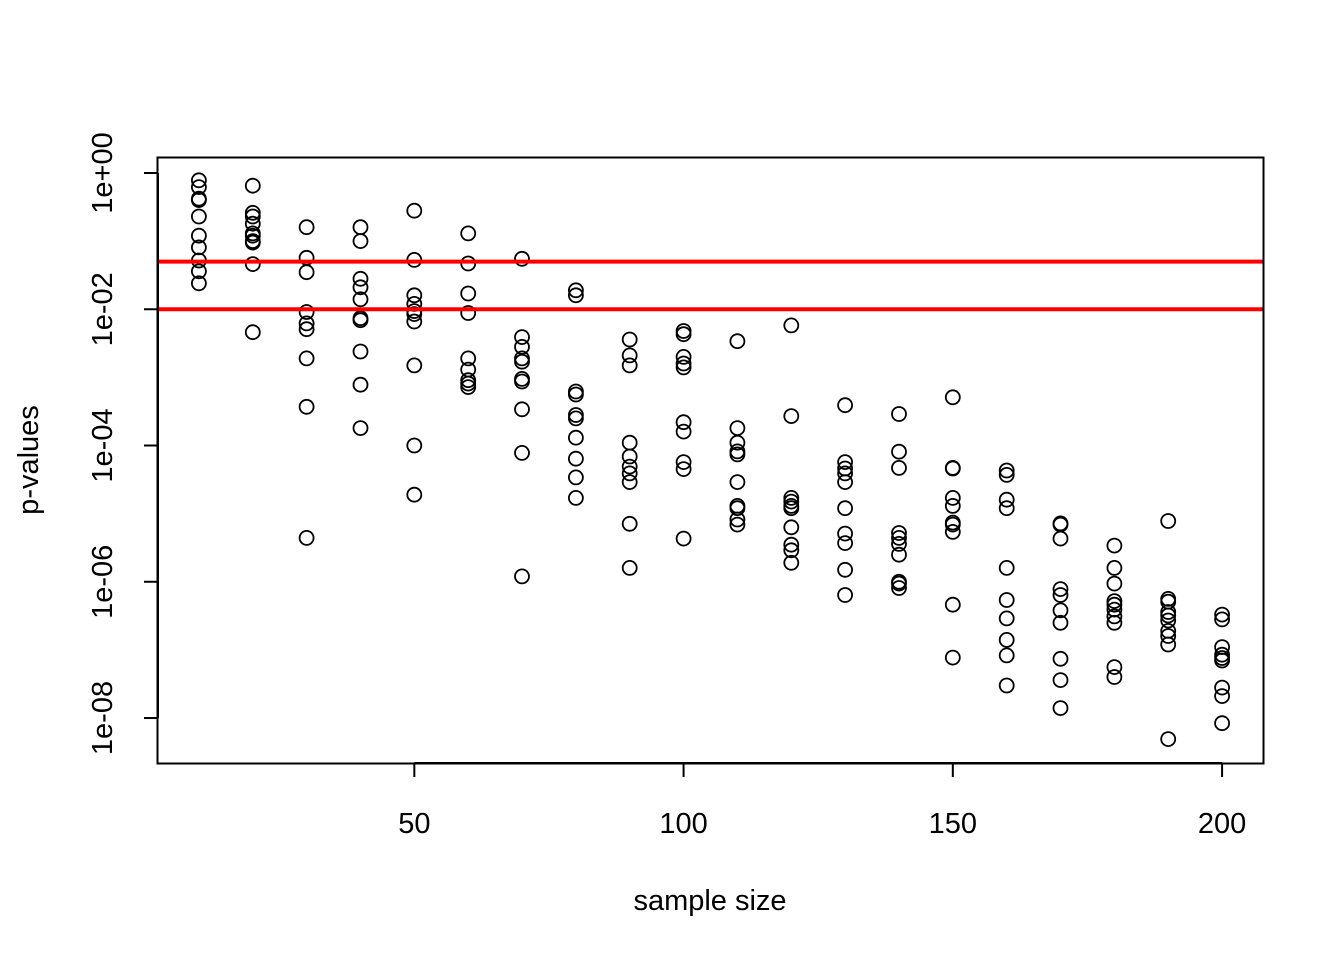 This screenshot has width=1344, height=960. Describe the element at coordinates (414, 824) in the screenshot. I see `x-tick-label: 50` at that location.